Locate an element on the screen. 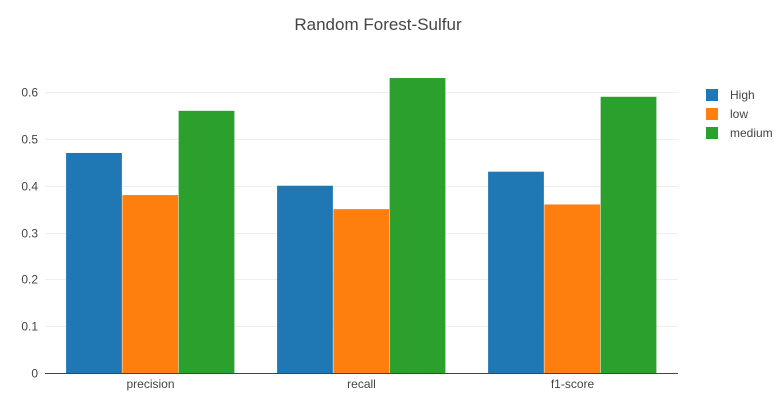  chart-title: Random Forest-Sulfur is located at coordinates (378, 24).